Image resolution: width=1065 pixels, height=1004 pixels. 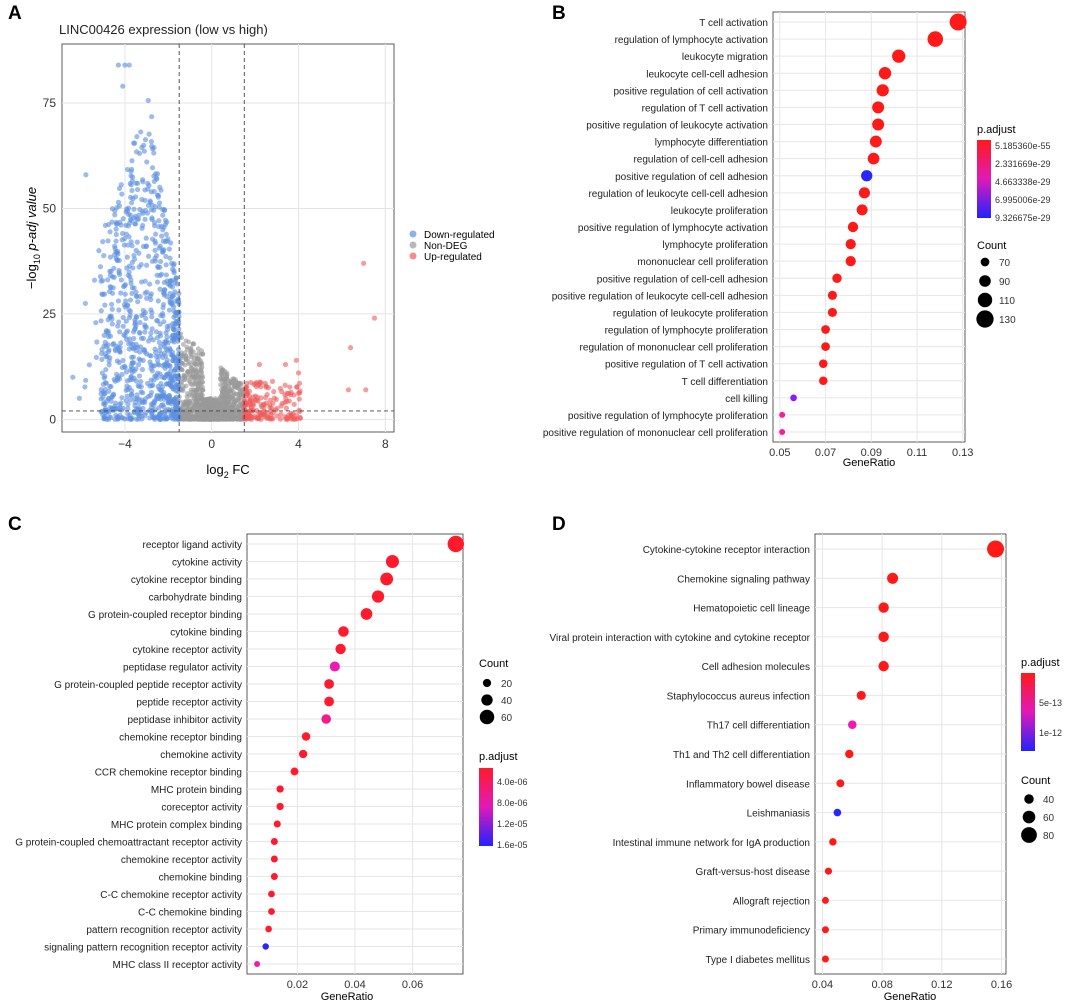 I want to click on term-label: regulation of T cell activation, so click(x=705, y=108).